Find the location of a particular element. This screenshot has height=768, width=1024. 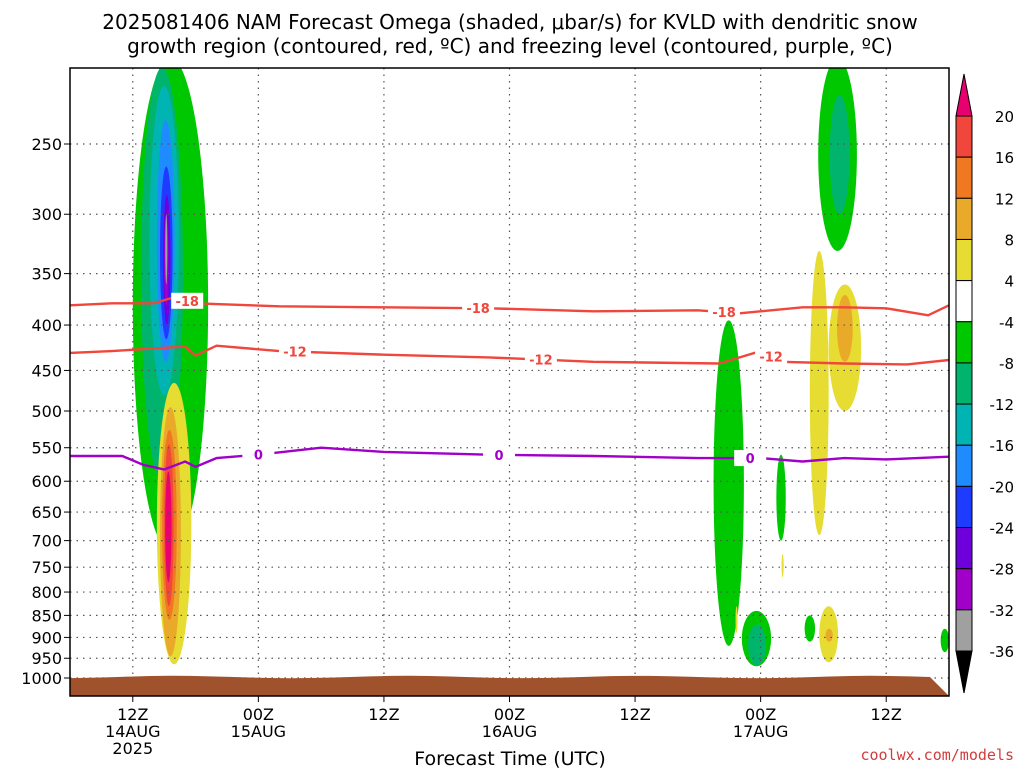

ground-band is located at coordinates (509, 685).